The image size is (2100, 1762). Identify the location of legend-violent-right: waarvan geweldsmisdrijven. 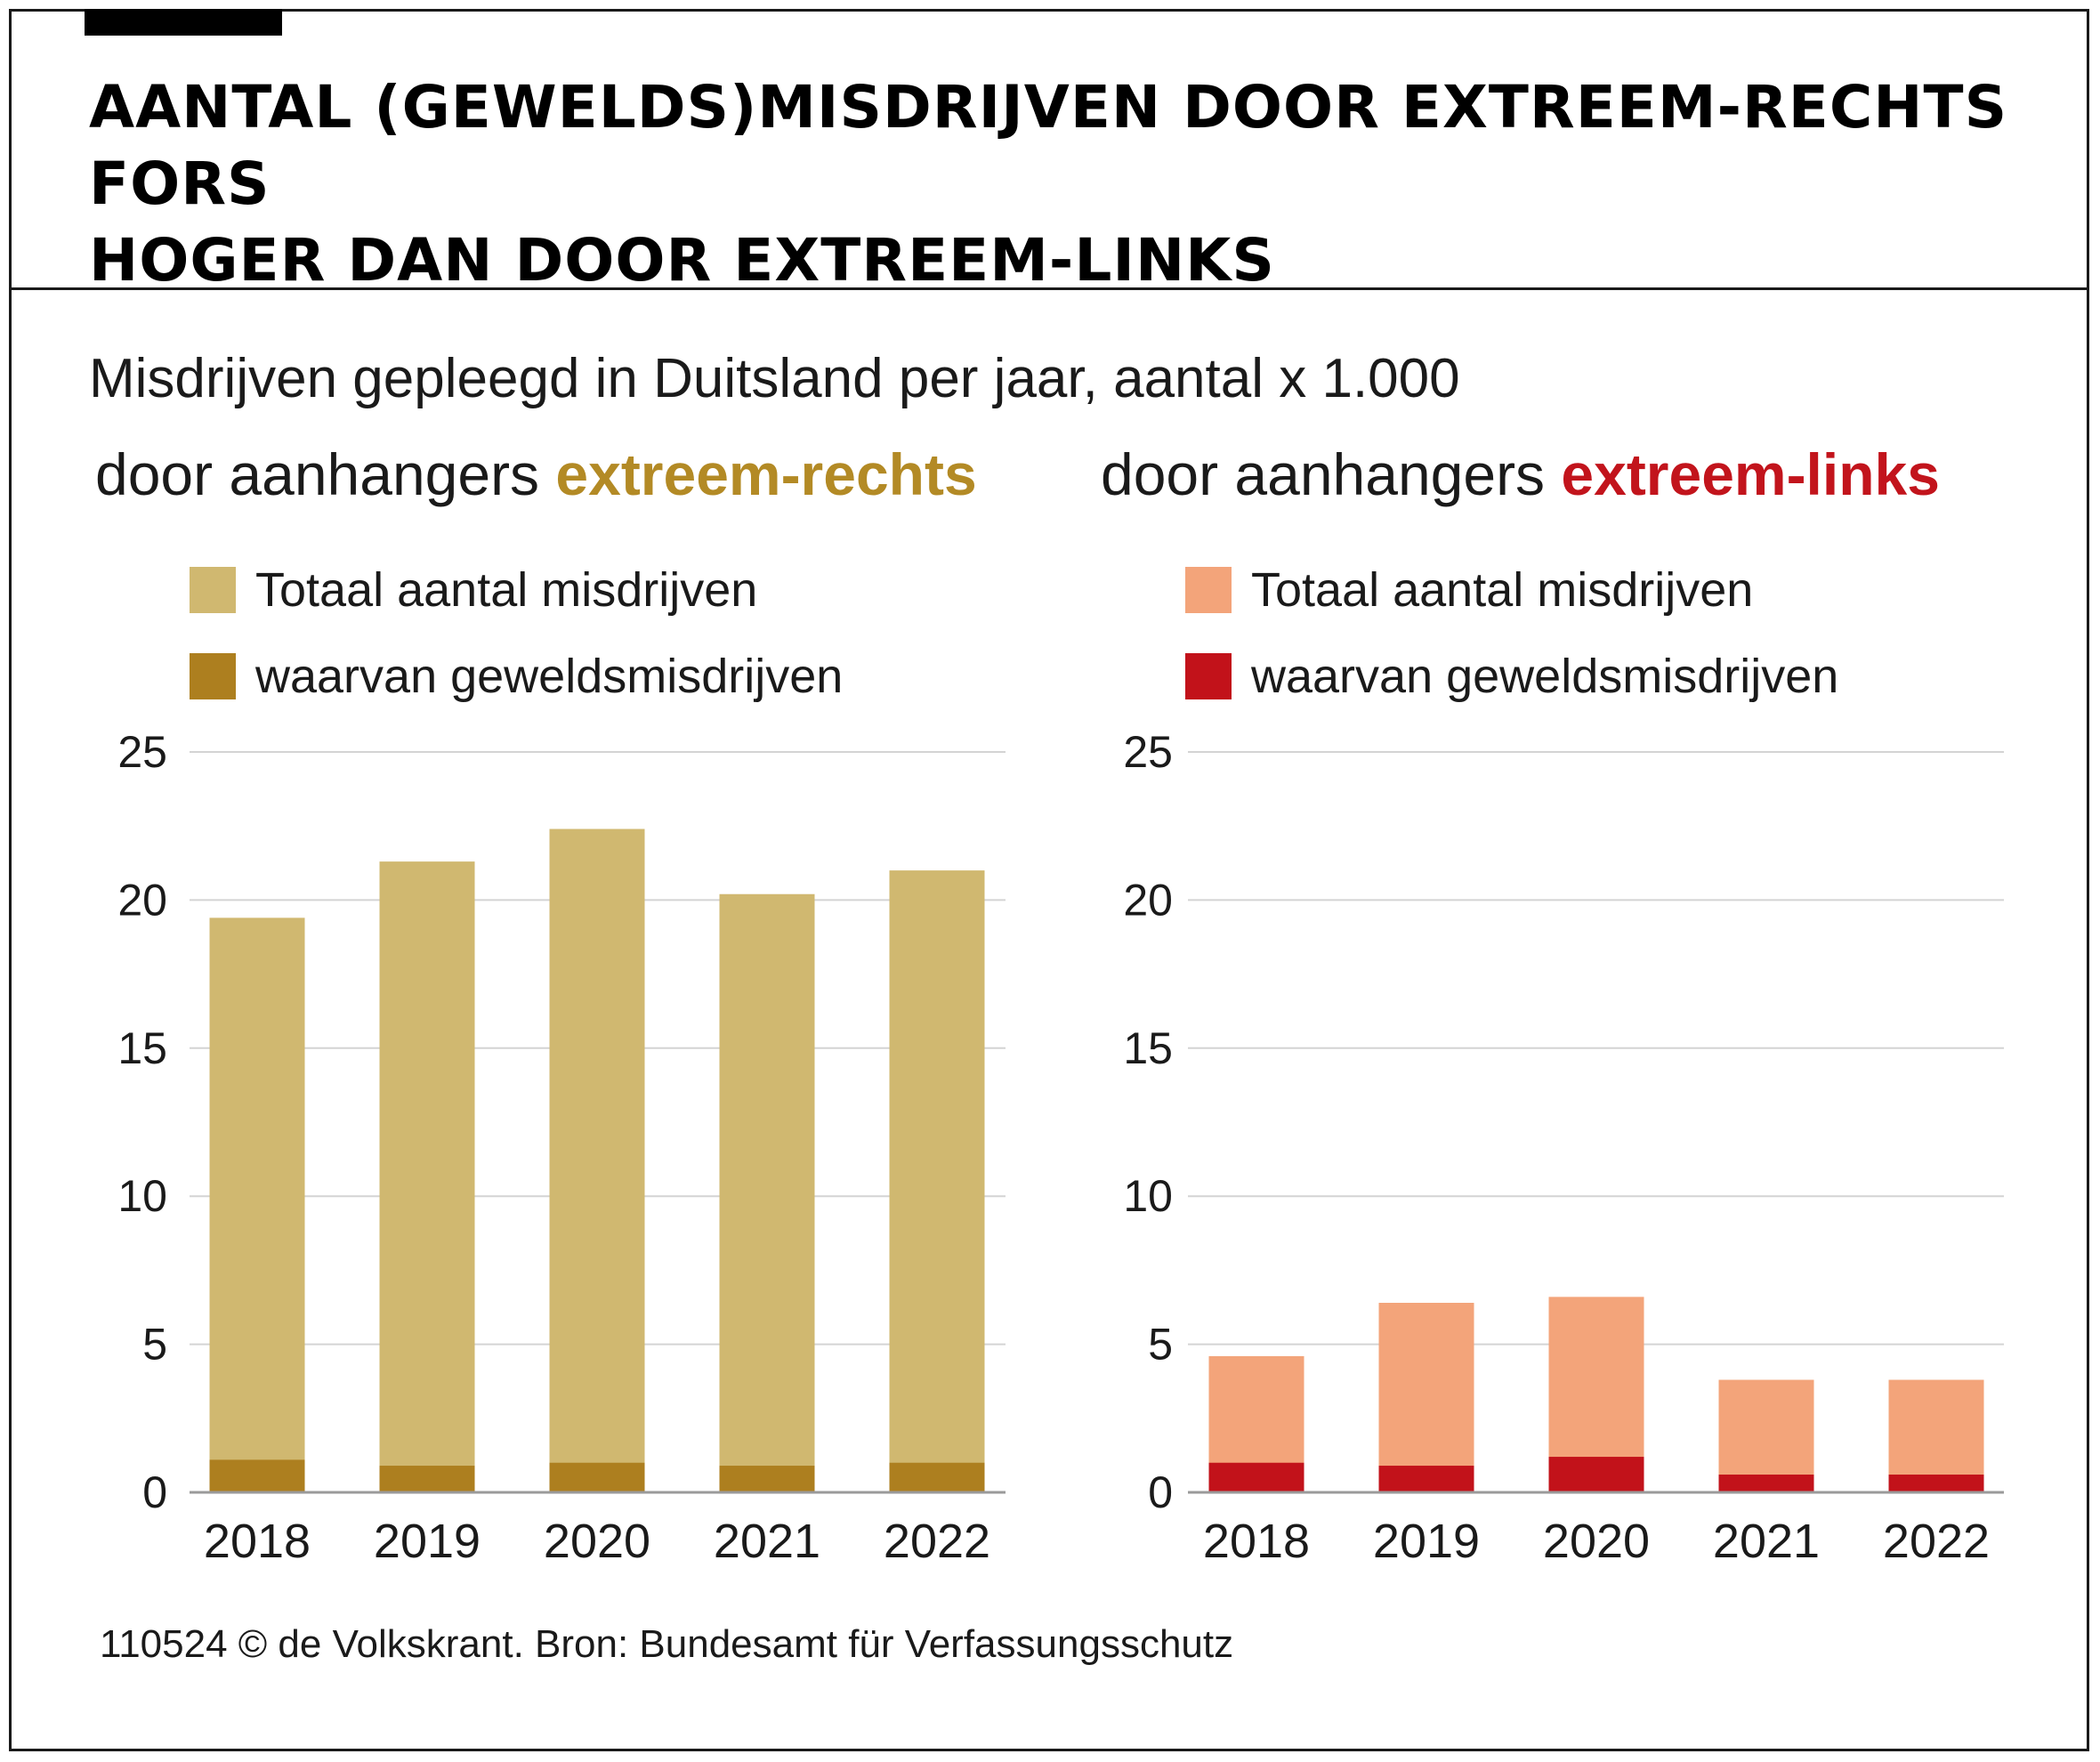
(516, 676).